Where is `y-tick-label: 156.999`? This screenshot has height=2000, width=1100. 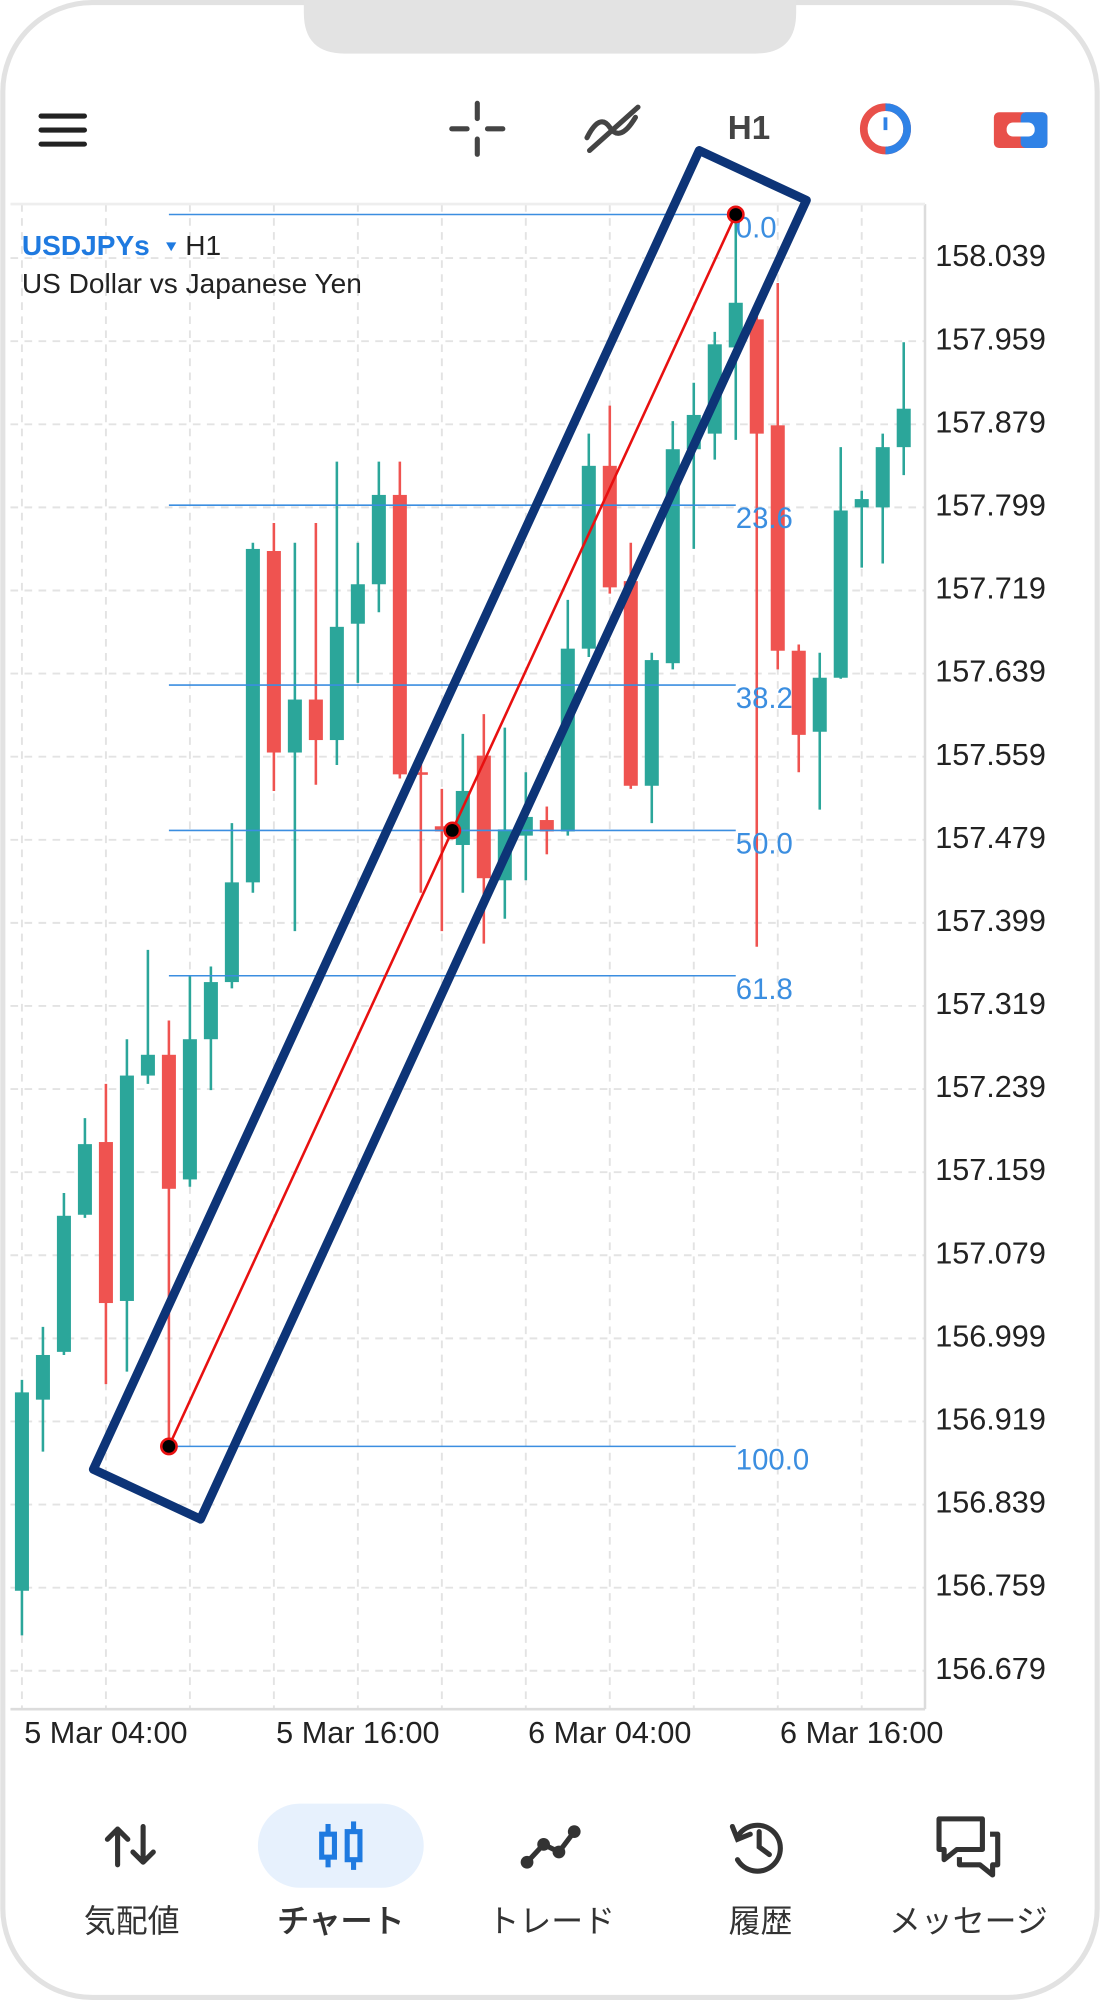
y-tick-label: 156.999 is located at coordinates (990, 1336).